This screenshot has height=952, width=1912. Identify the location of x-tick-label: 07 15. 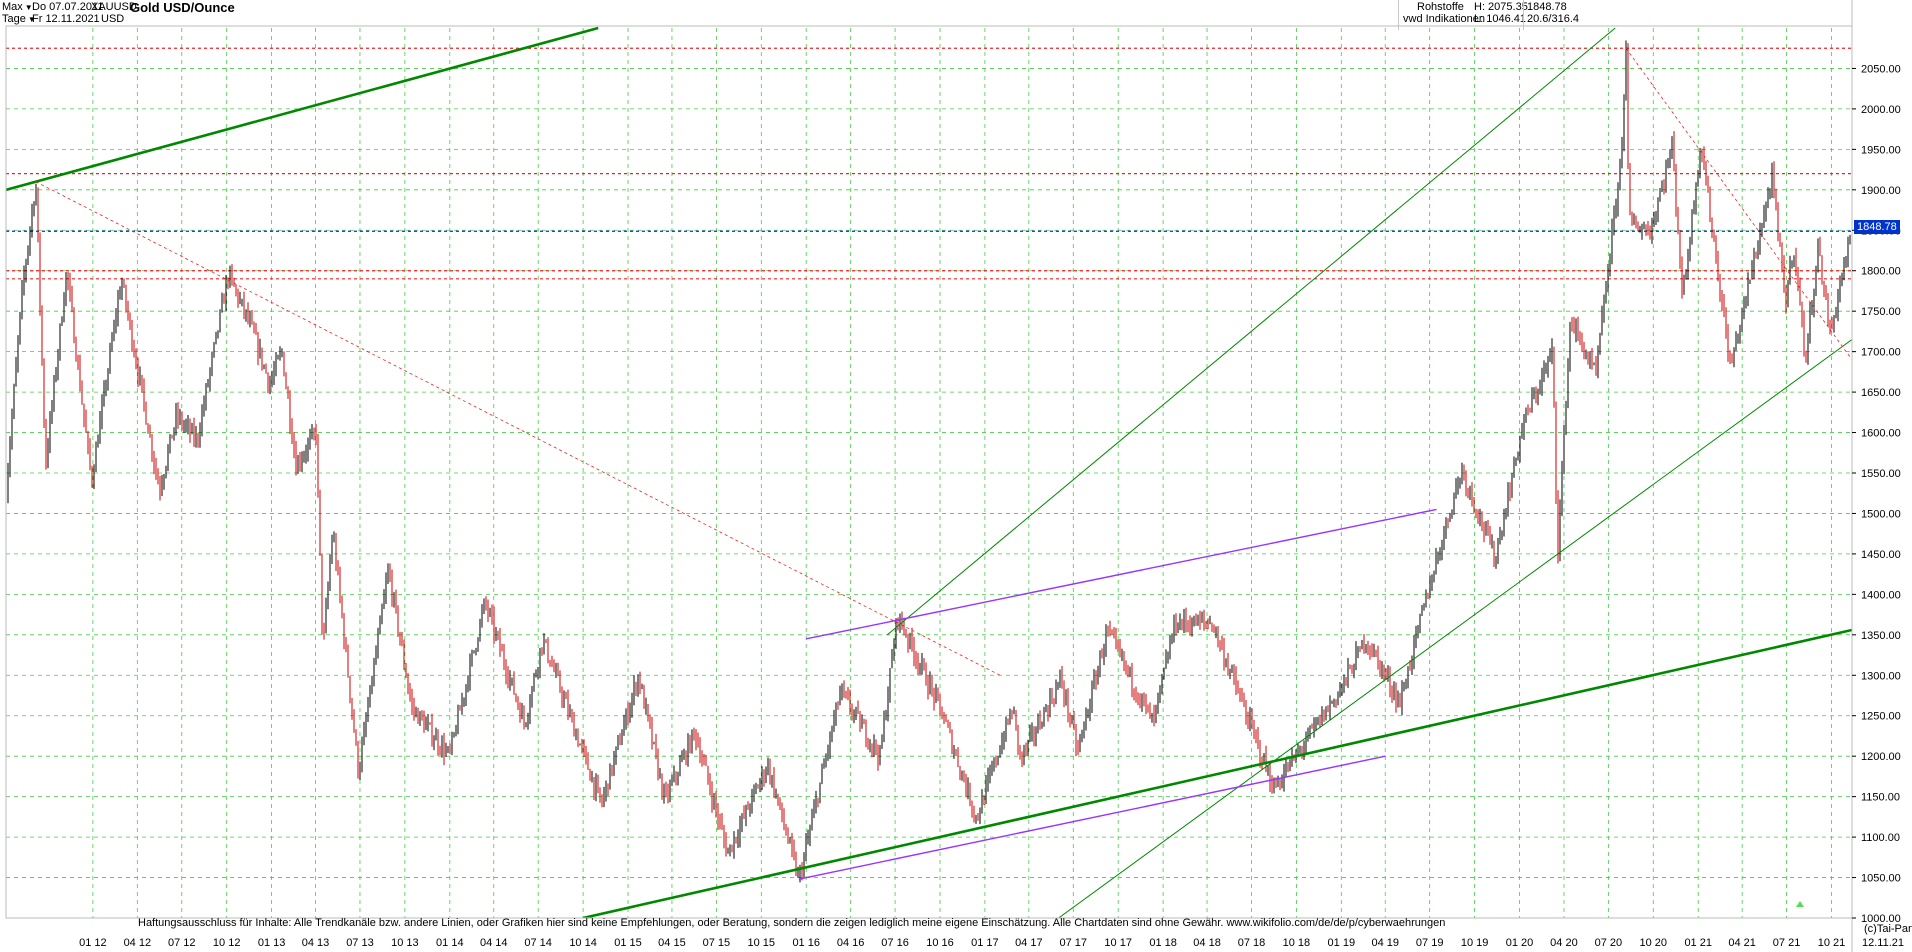
(717, 943).